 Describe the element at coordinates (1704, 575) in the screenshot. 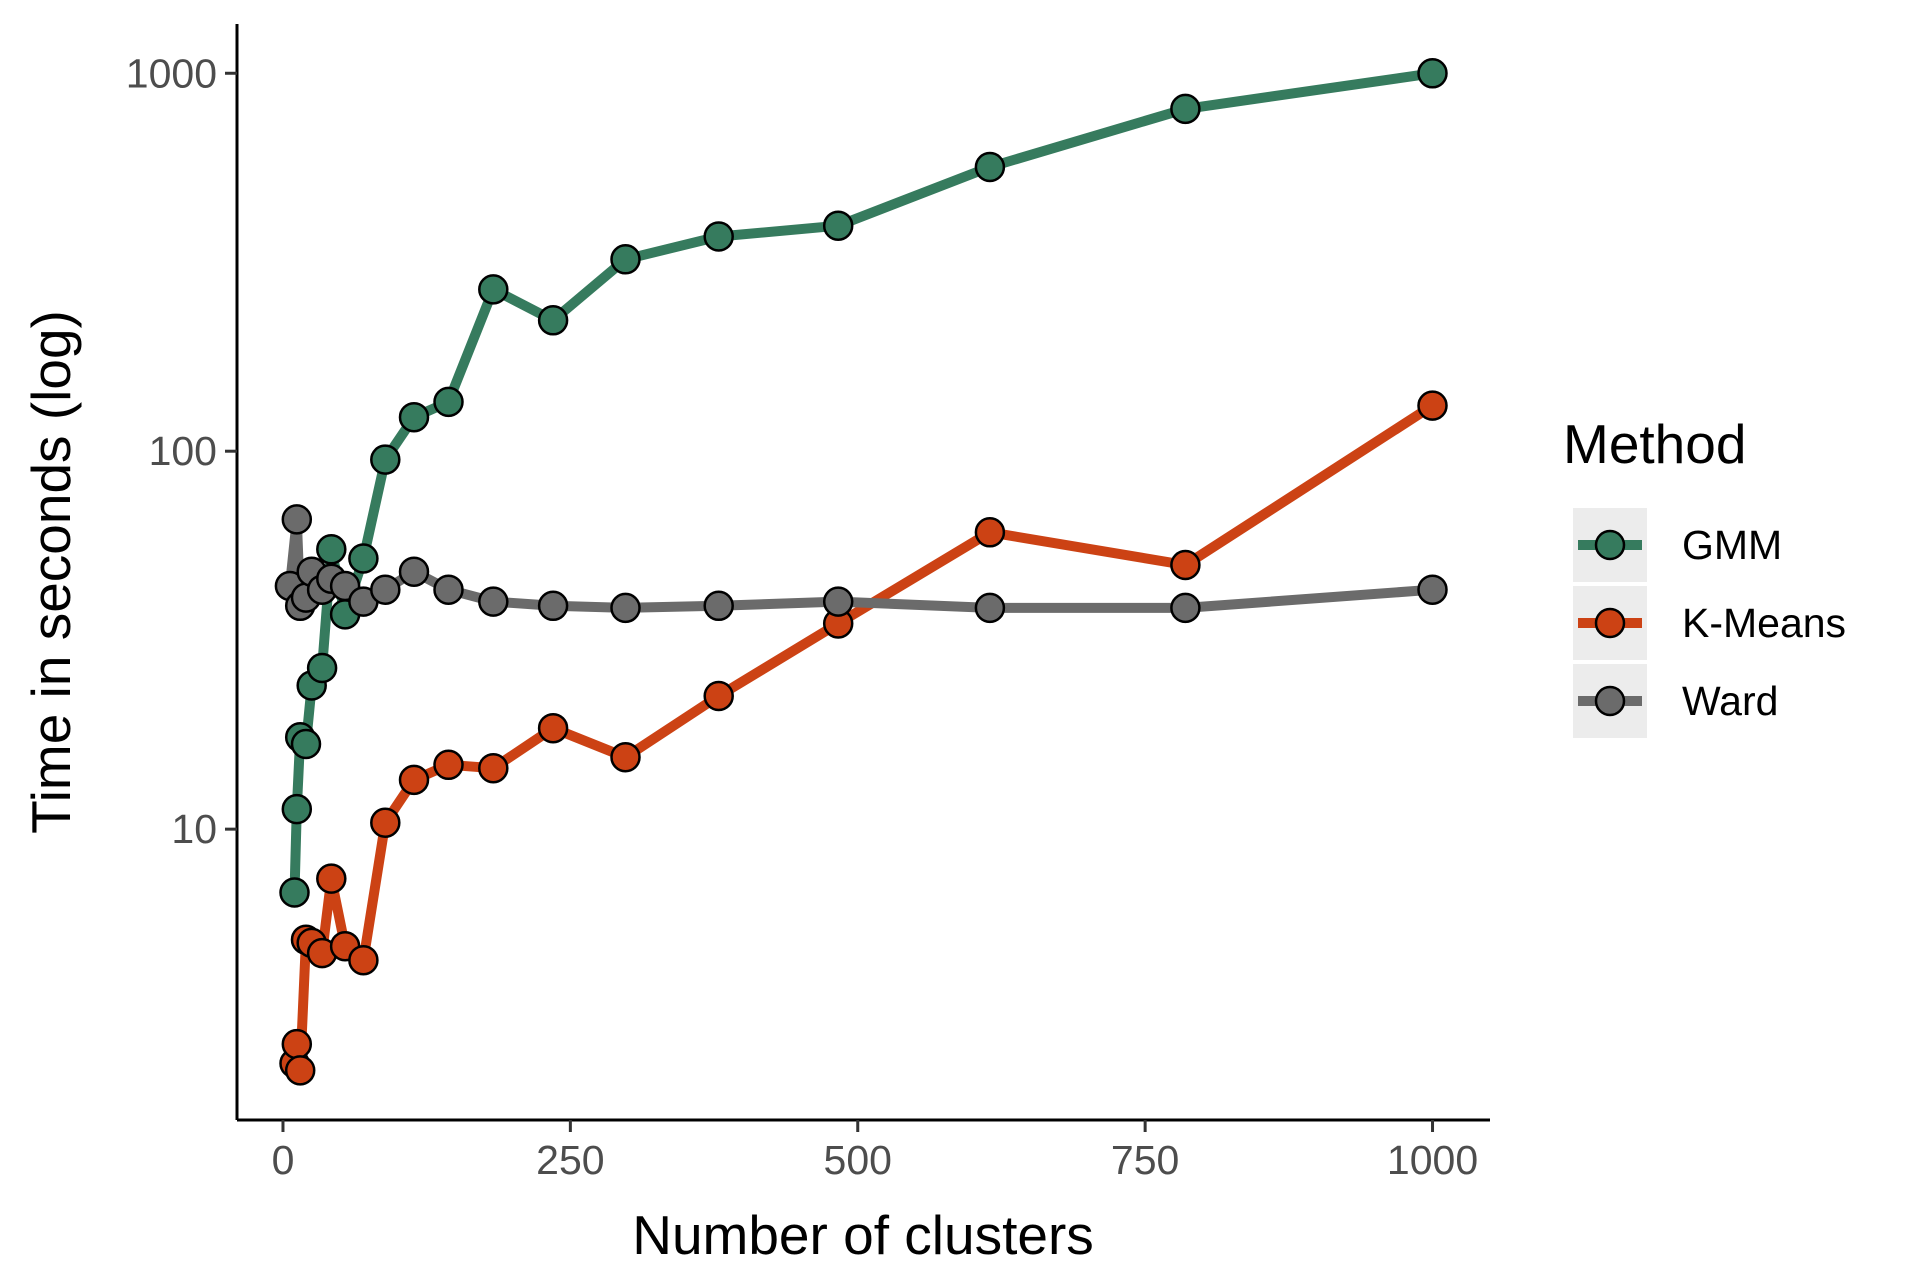

I see `legend: Method GMM K-Means Ward` at that location.